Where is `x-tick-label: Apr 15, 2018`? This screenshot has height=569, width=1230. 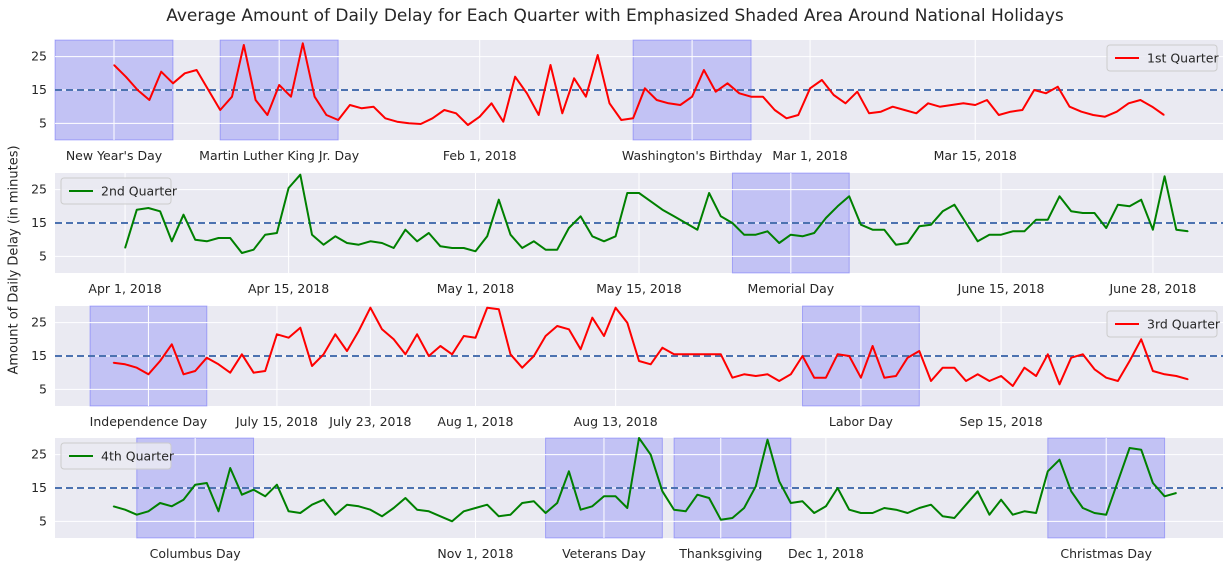 x-tick-label: Apr 15, 2018 is located at coordinates (288, 288).